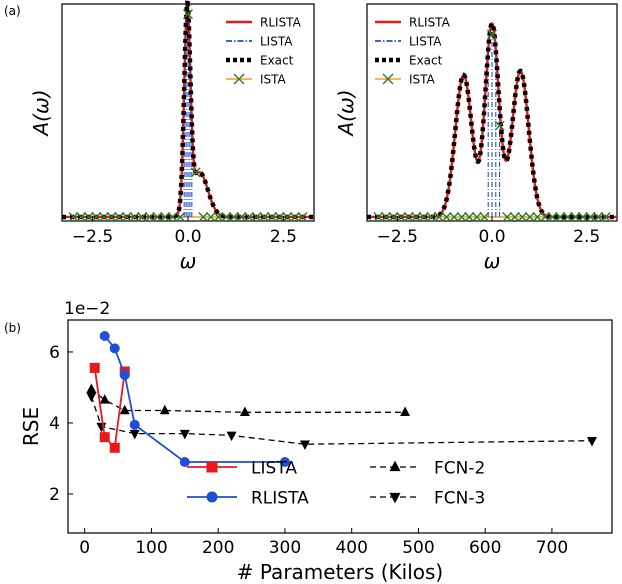 This screenshot has width=622, height=584. I want to click on y-tick-label: 2, so click(54, 495).